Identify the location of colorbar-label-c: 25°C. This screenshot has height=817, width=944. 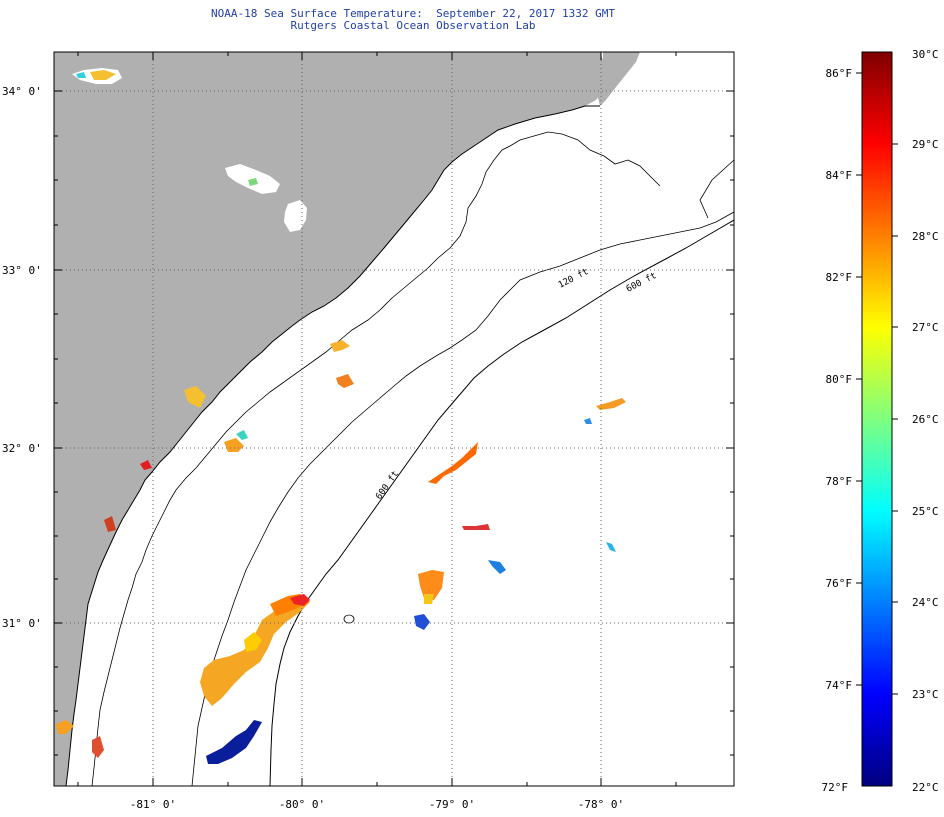
(925, 511).